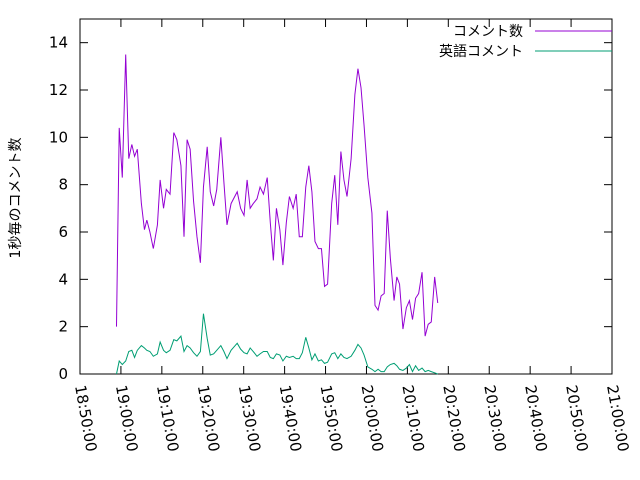 This screenshot has width=640, height=480. Describe the element at coordinates (525, 42) in the screenshot. I see `legend: コメント数 英語コメント` at that location.